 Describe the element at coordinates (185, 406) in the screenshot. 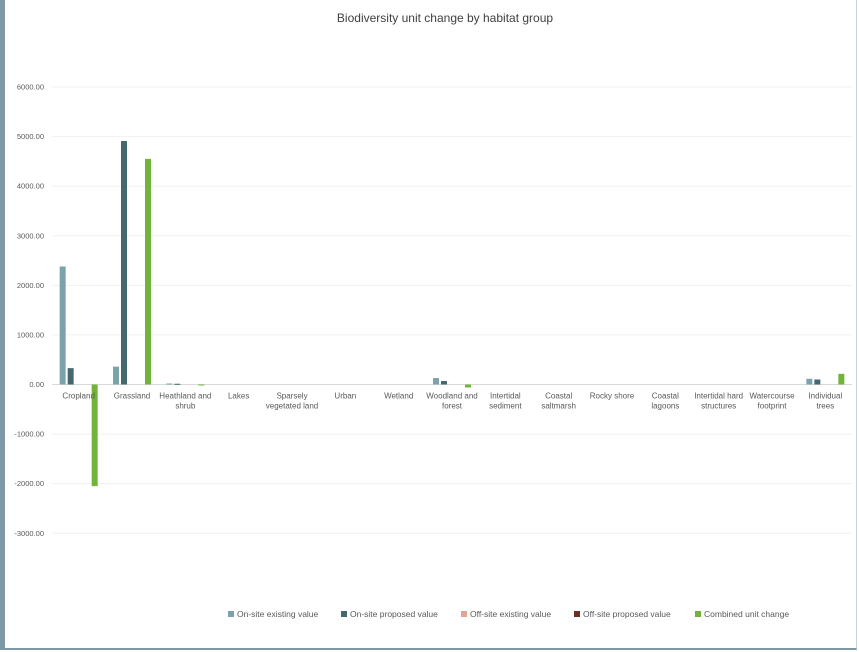

I see `x-tick-label-line: shrub` at that location.